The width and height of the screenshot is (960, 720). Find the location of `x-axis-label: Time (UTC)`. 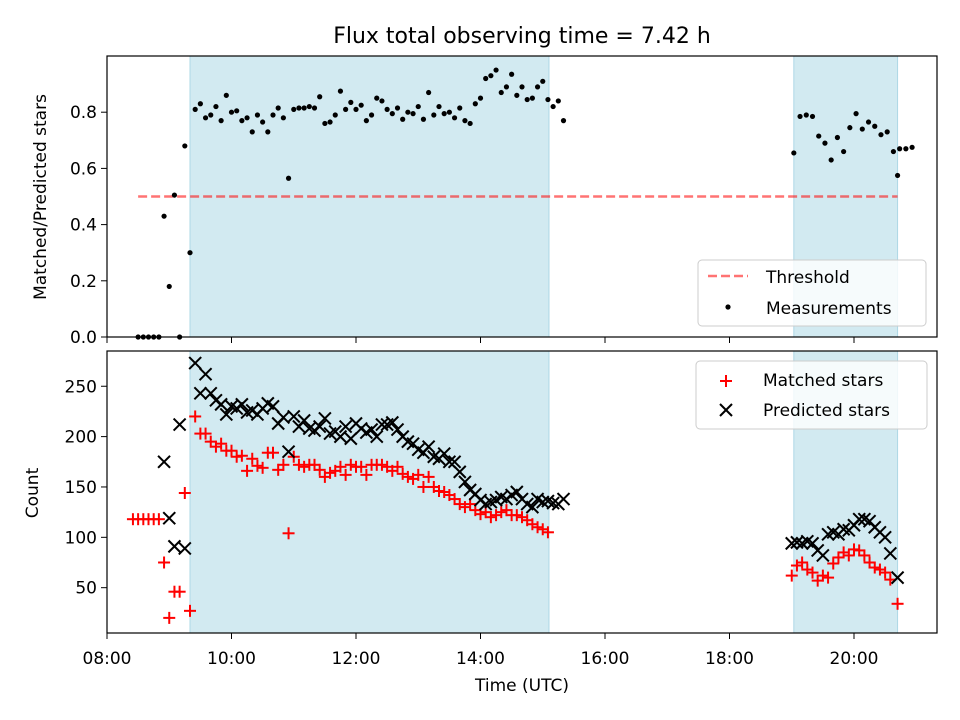

x-axis-label: Time (UTC) is located at coordinates (521, 686).